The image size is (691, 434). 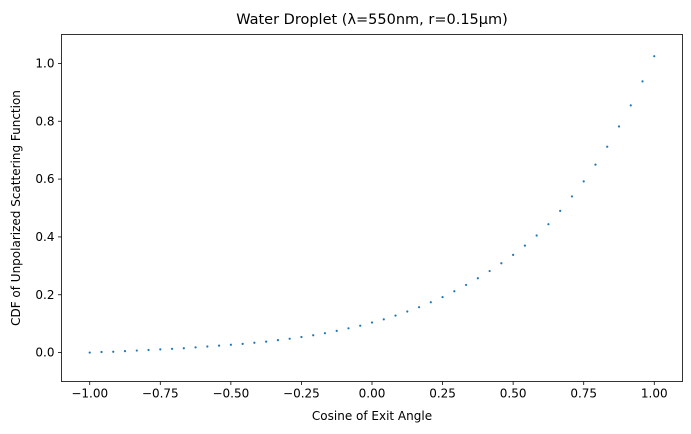 I want to click on chart-title: Water Droplet (λ=550nm, r=0.15μm), so click(x=372, y=20).